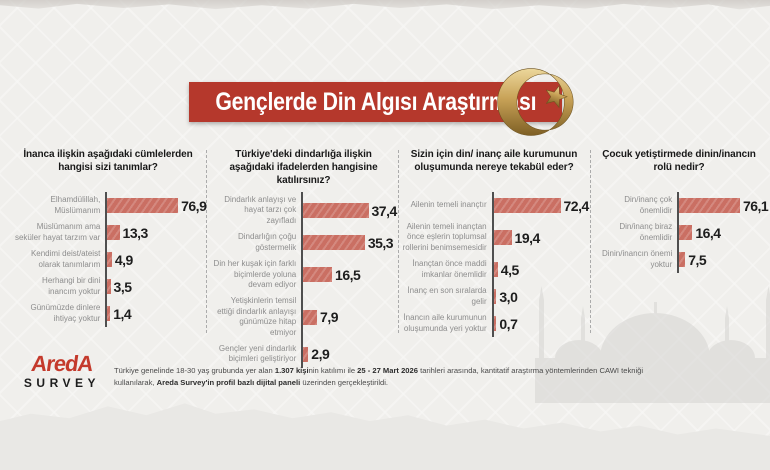  What do you see at coordinates (541, 205) in the screenshot?
I see `bar-cell: 72,4` at bounding box center [541, 205].